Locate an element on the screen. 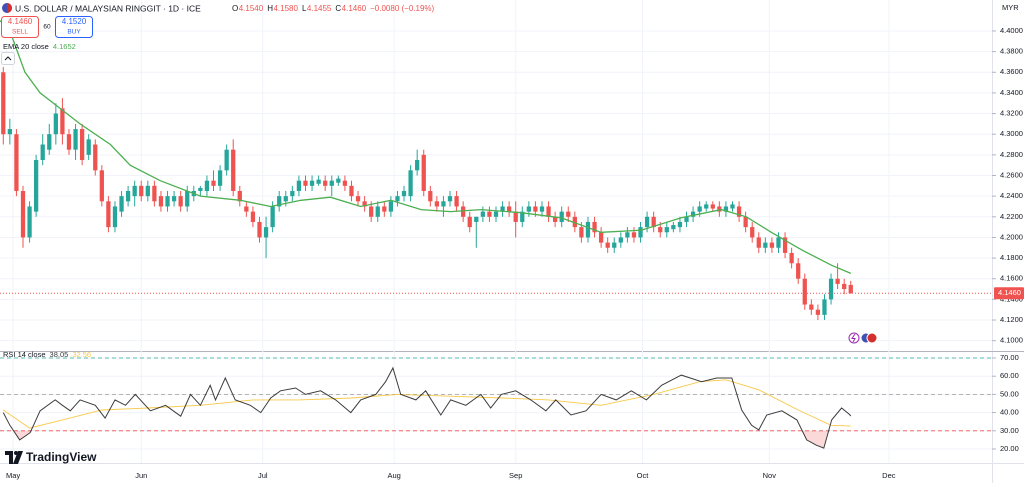 This screenshot has height=488, width=1024. sell-button: 4.1460 SELL is located at coordinates (20, 27).